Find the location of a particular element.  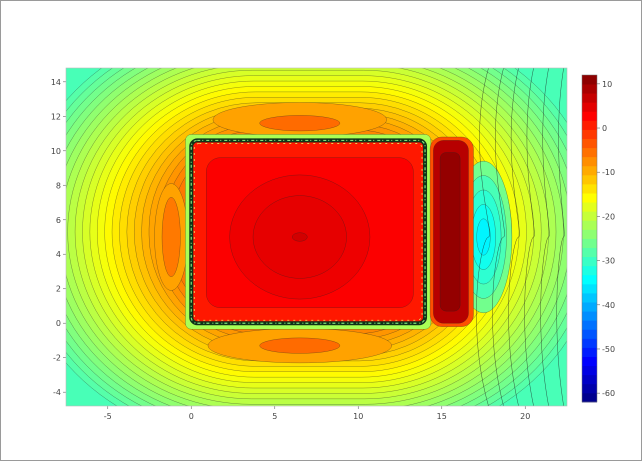

colorbar-tick-label: -60 is located at coordinates (608, 393).